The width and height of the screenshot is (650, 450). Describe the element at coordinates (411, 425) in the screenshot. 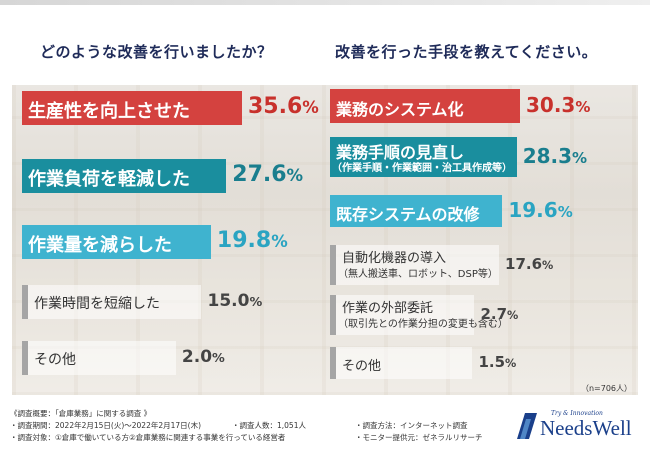

I see `survey-method: ・調査方法：インターネット調査` at that location.